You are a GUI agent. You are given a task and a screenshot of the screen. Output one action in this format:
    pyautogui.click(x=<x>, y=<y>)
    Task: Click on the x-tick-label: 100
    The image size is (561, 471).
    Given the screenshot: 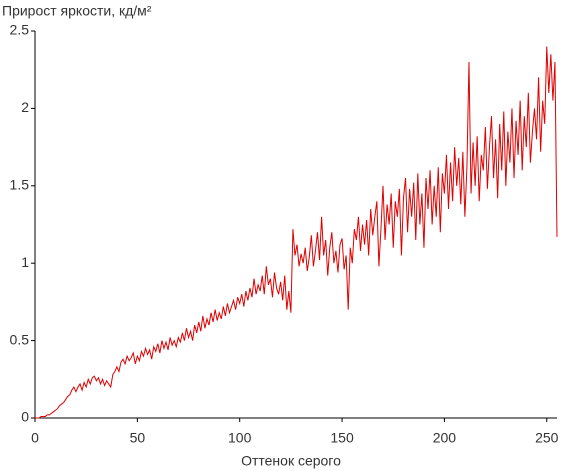 What is the action you would take?
    pyautogui.click(x=240, y=438)
    